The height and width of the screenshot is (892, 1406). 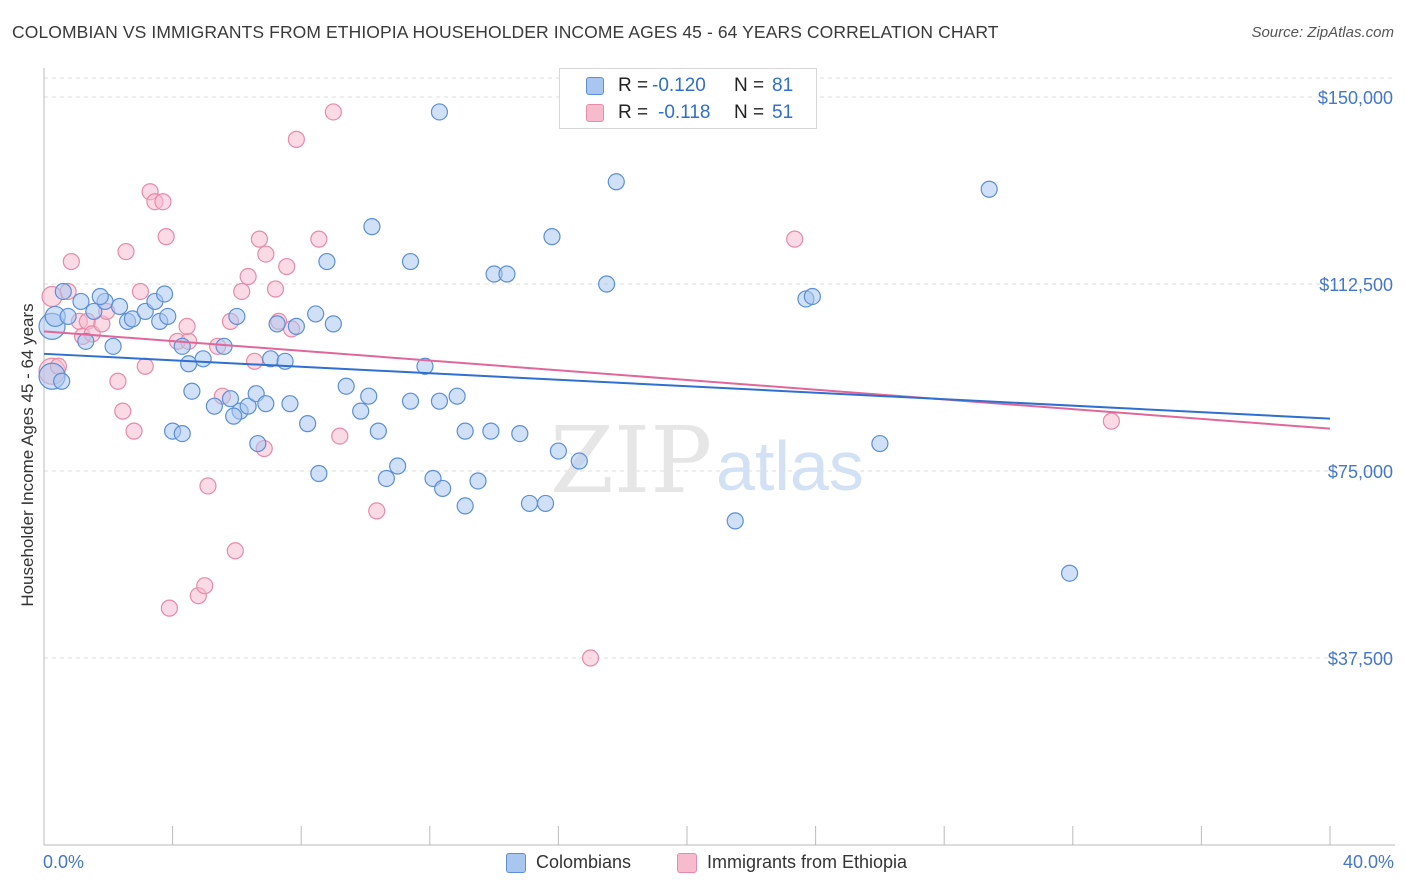 What do you see at coordinates (1355, 98) in the screenshot?
I see `y-tick-label: $150,000` at bounding box center [1355, 98].